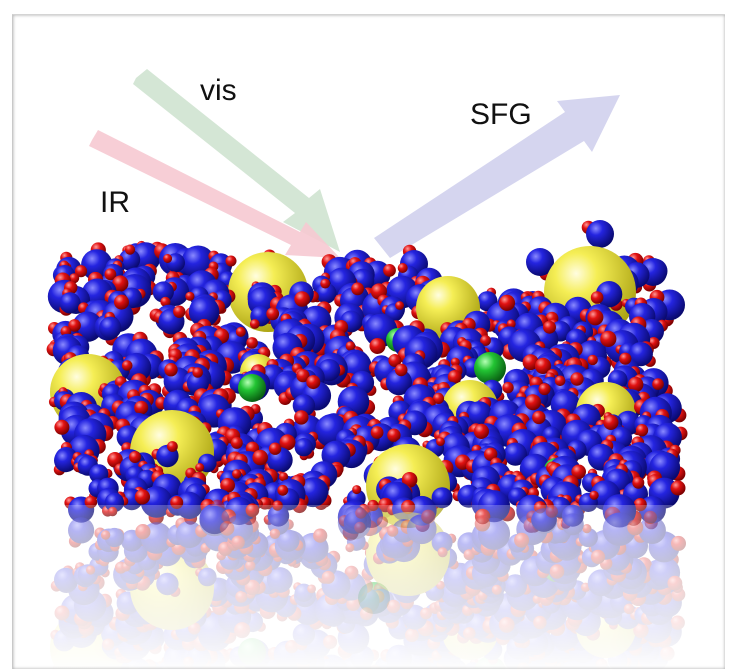 The height and width of the screenshot is (671, 729). What do you see at coordinates (218, 90) in the screenshot?
I see `label-vis: vis` at bounding box center [218, 90].